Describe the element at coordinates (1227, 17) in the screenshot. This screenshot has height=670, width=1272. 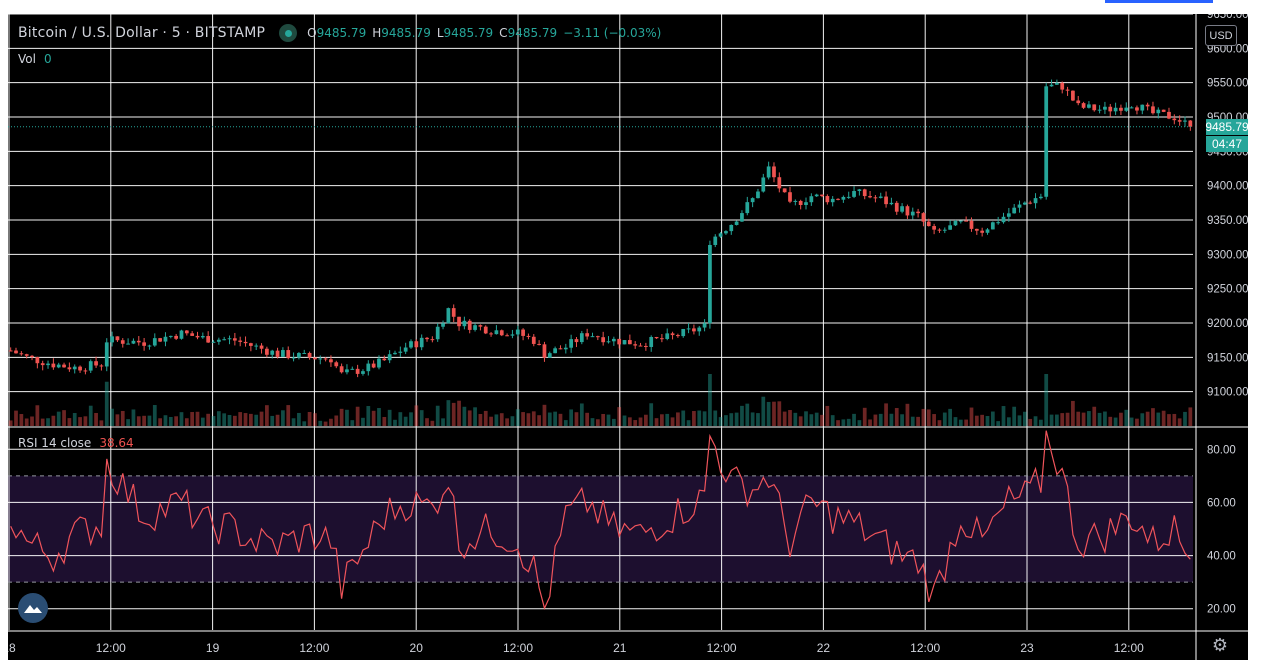
I see `y-tick-label: 9650.00` at that location.